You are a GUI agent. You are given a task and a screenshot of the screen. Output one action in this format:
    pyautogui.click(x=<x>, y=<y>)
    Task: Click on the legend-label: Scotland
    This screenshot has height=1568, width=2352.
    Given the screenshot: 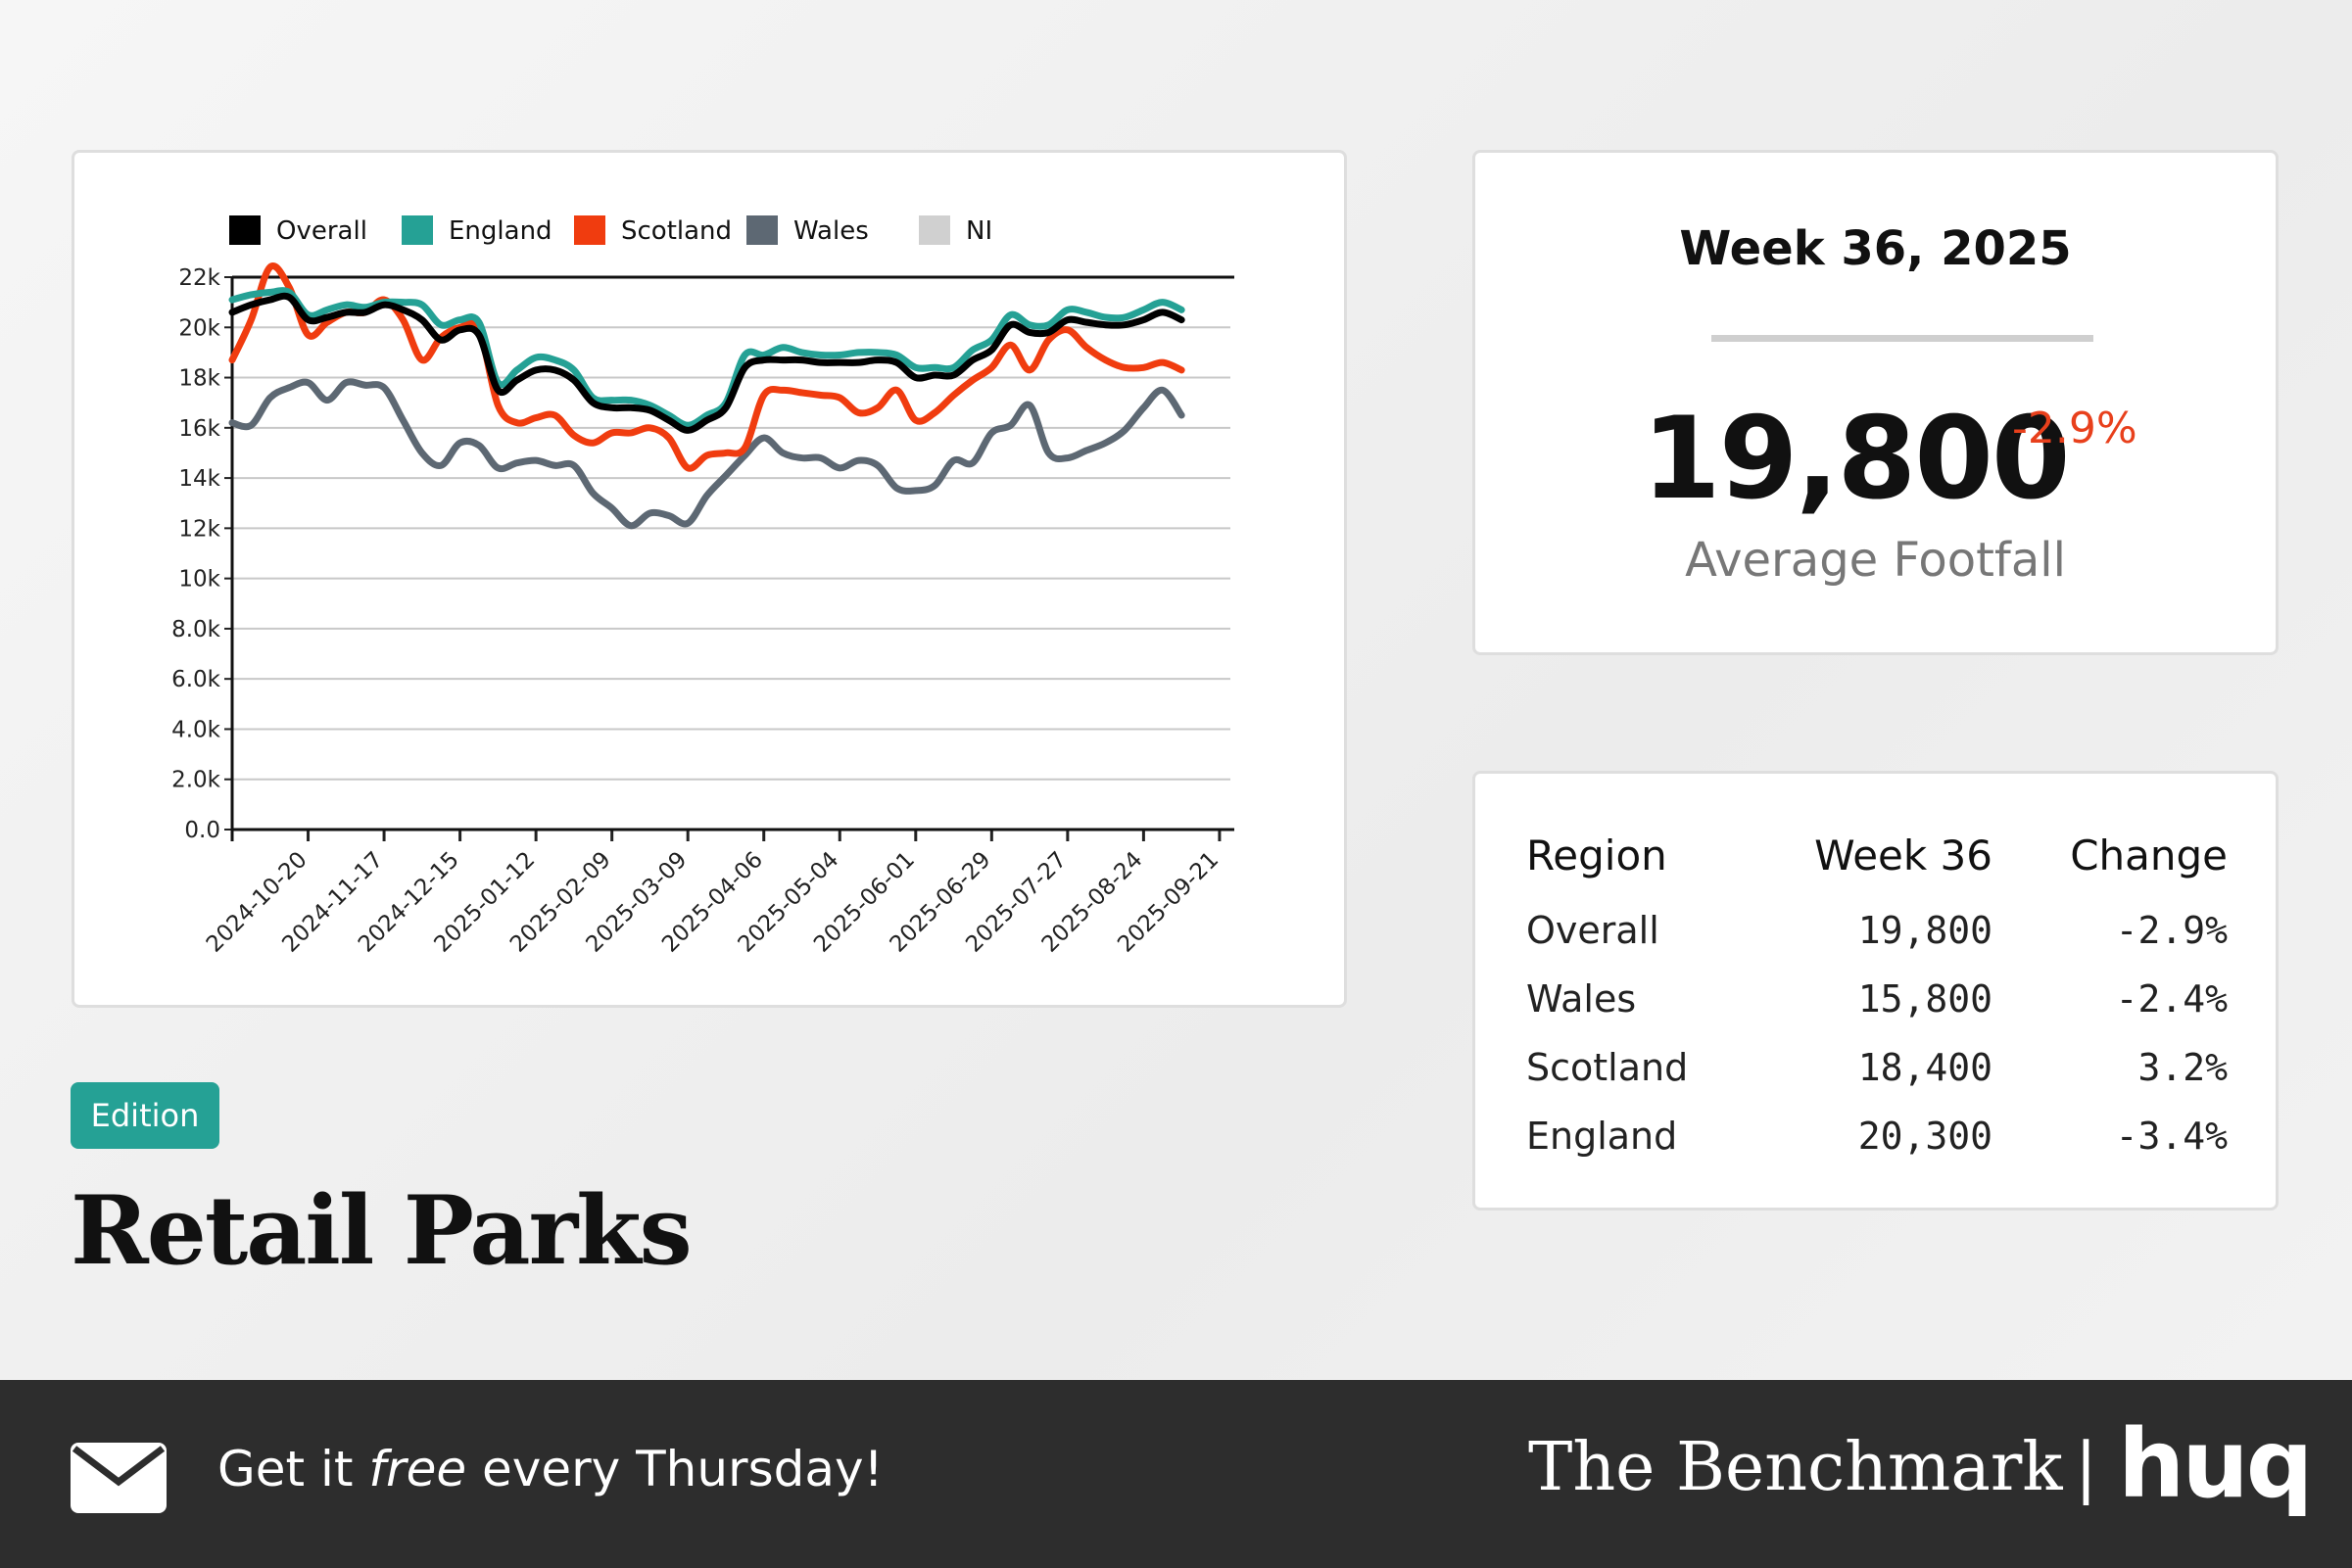 What is the action you would take?
    pyautogui.click(x=676, y=231)
    